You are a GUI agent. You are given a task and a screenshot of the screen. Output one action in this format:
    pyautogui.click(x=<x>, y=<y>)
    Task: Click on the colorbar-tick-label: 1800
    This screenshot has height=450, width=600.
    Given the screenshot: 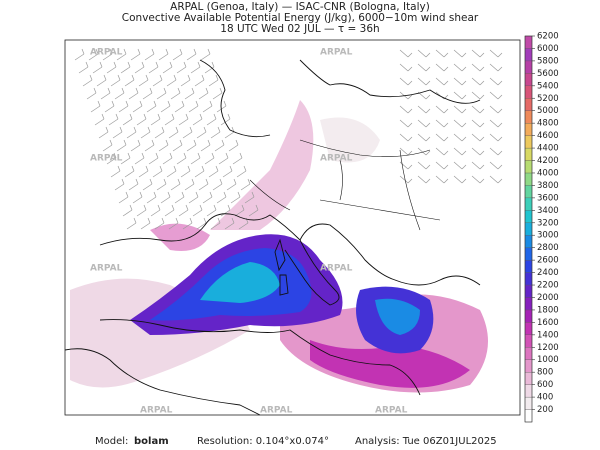 What is the action you would take?
    pyautogui.click(x=548, y=310)
    